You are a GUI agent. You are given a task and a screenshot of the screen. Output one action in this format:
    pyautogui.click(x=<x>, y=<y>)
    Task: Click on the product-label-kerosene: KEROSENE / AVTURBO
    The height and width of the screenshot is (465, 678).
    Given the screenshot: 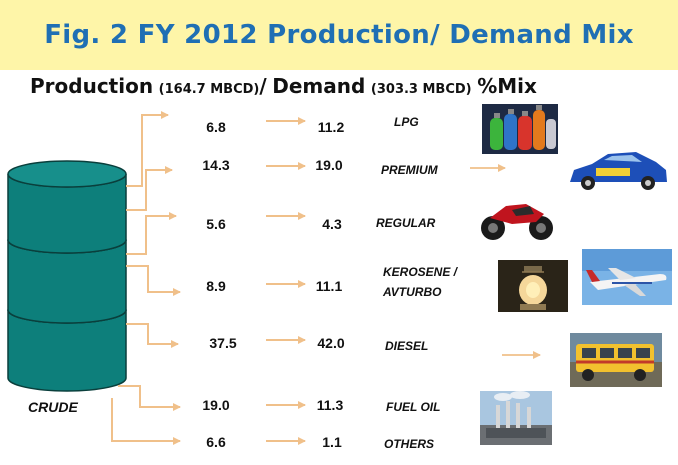 What is the action you would take?
    pyautogui.click(x=420, y=282)
    